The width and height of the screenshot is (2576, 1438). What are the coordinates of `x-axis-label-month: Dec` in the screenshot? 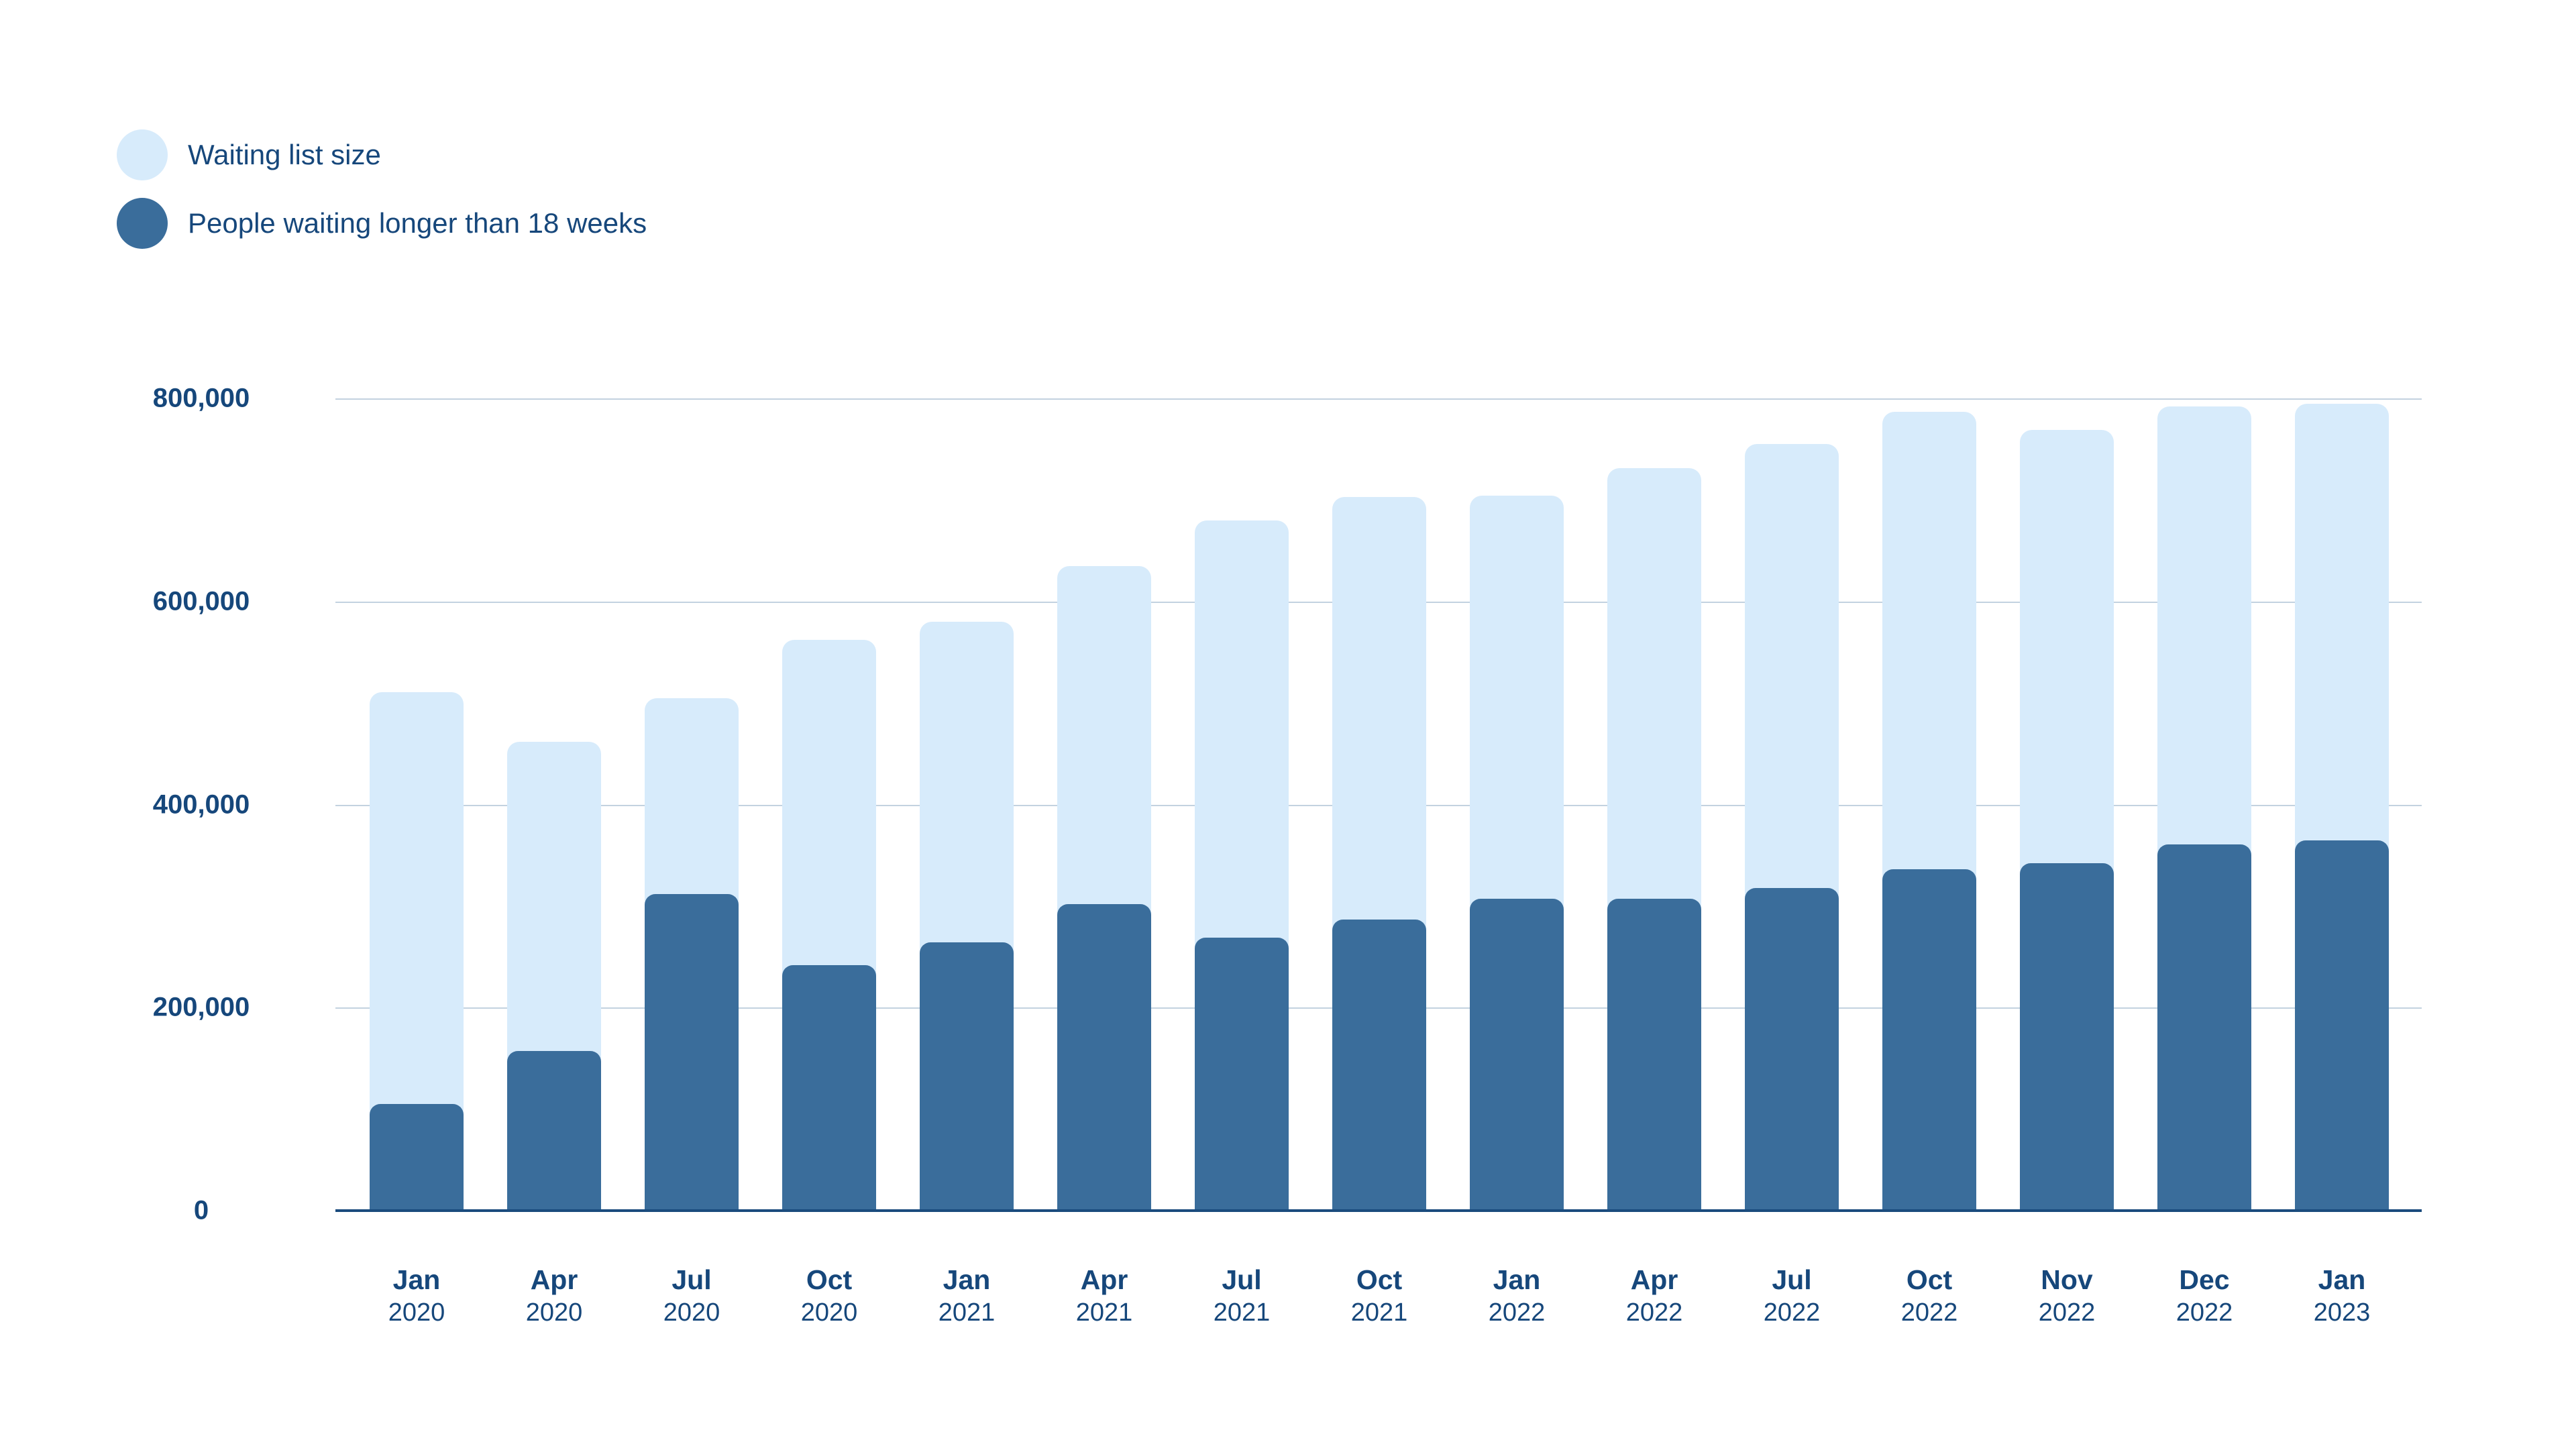 It's located at (2204, 1279).